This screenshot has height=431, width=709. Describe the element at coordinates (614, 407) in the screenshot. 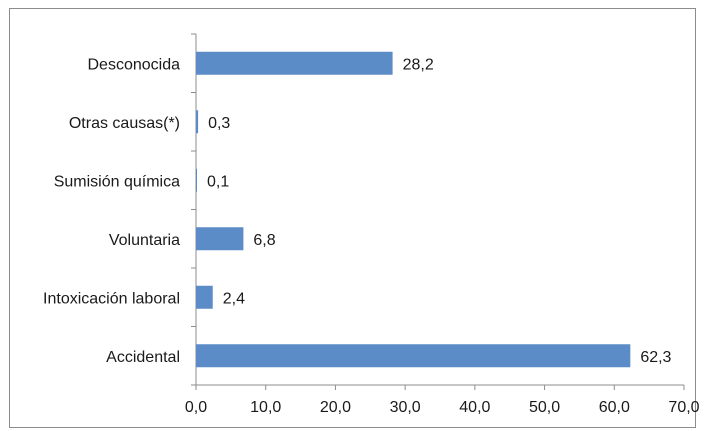

I see `x-tick-label: 60,0` at that location.